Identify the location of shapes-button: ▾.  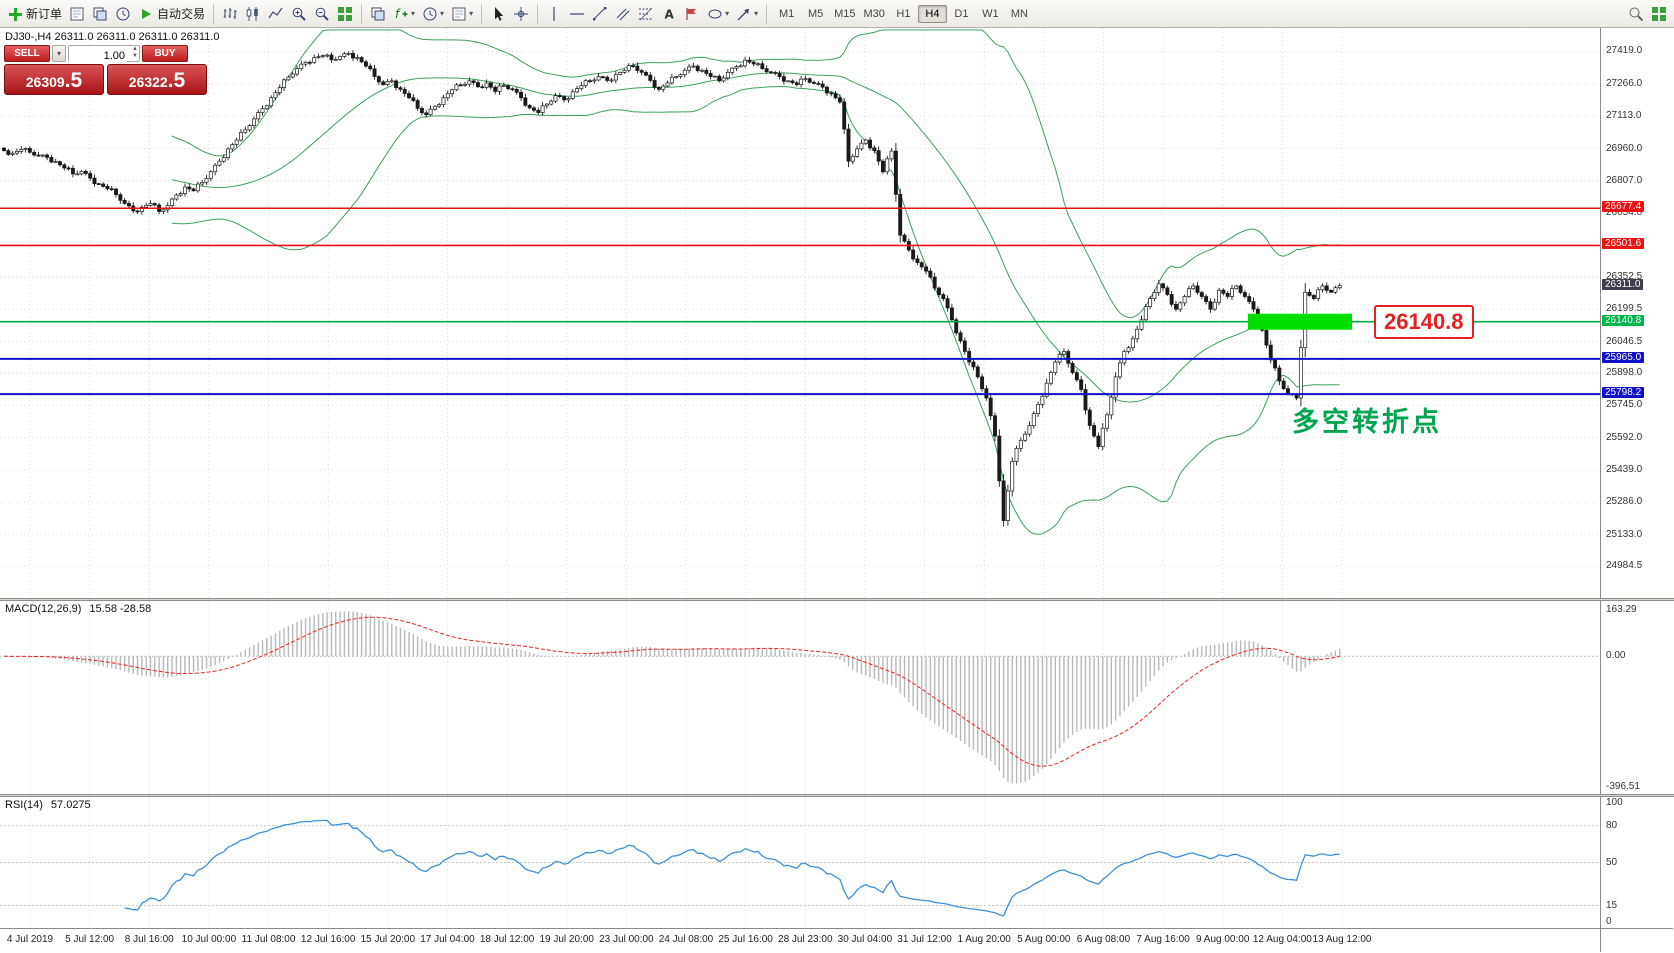
(718, 14).